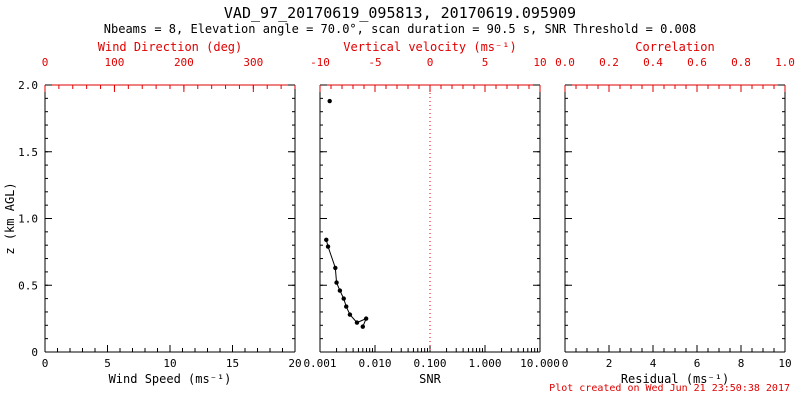  Describe the element at coordinates (565, 62) in the screenshot. I see `top-tick-label: 0.0` at that location.